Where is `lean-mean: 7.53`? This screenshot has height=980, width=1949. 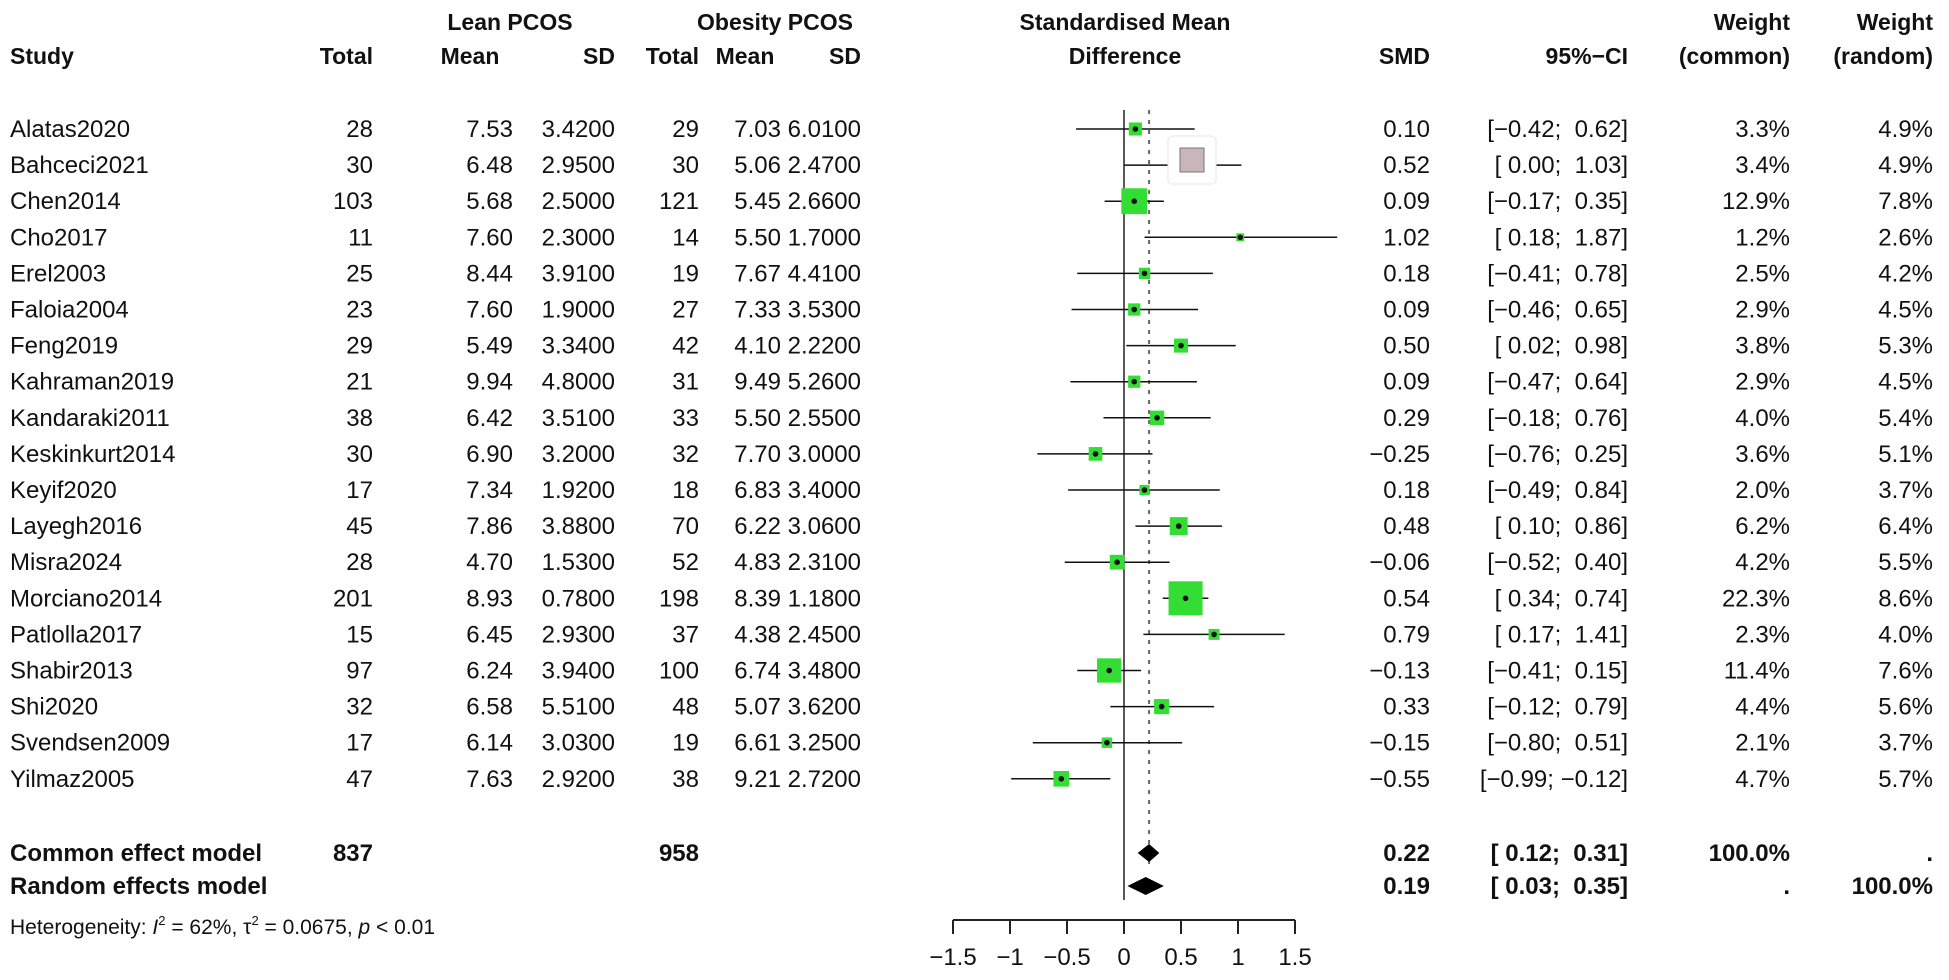 lean-mean: 7.53 is located at coordinates (489, 129).